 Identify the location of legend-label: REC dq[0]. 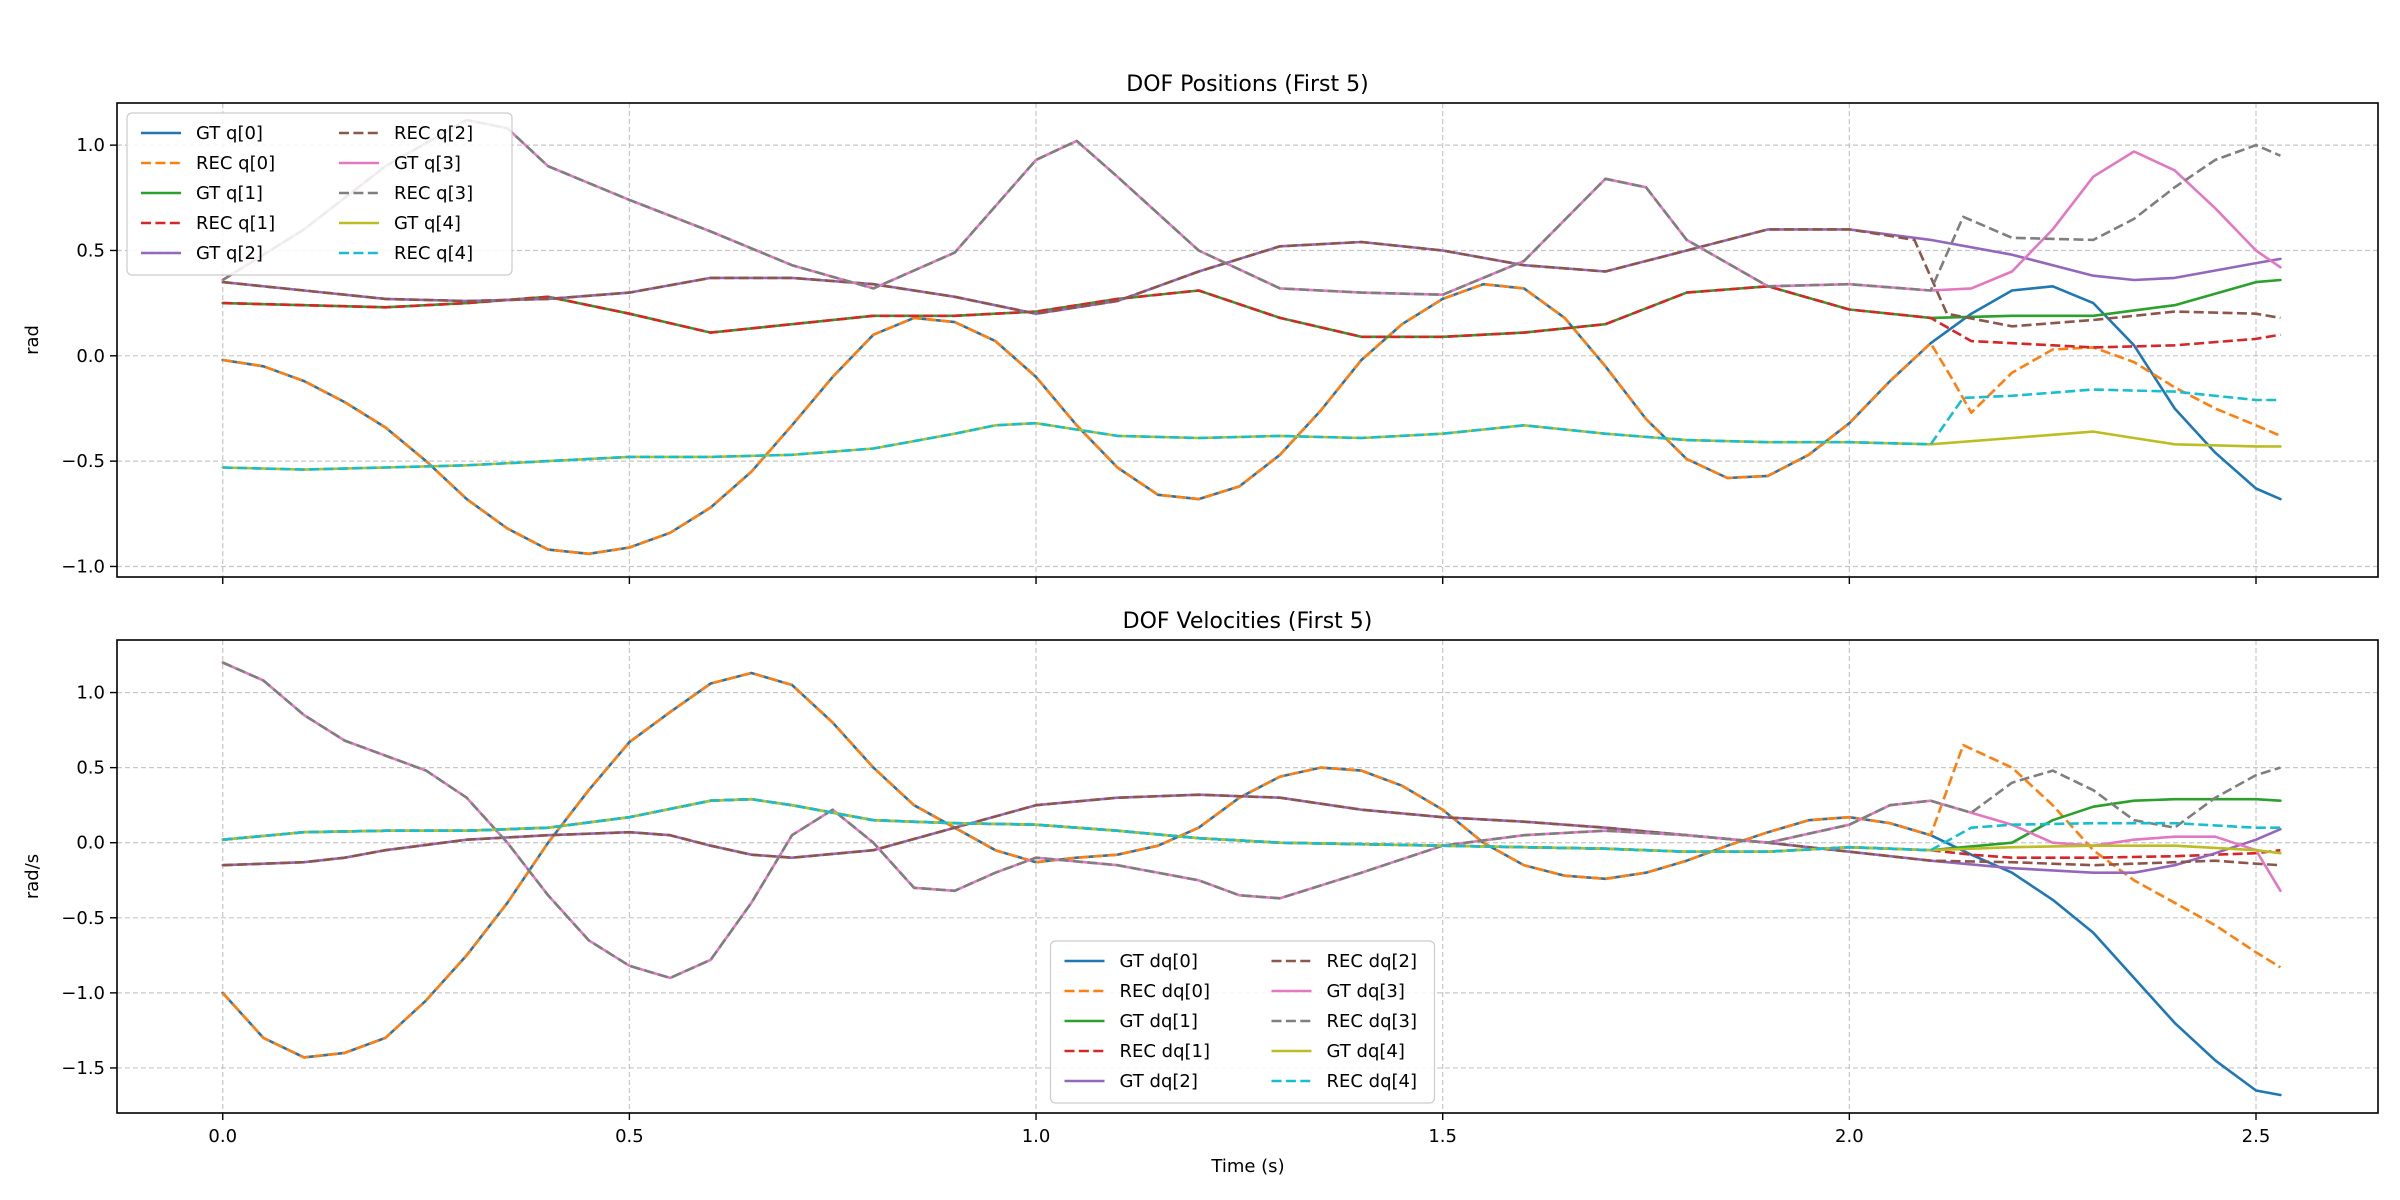
(1165, 991).